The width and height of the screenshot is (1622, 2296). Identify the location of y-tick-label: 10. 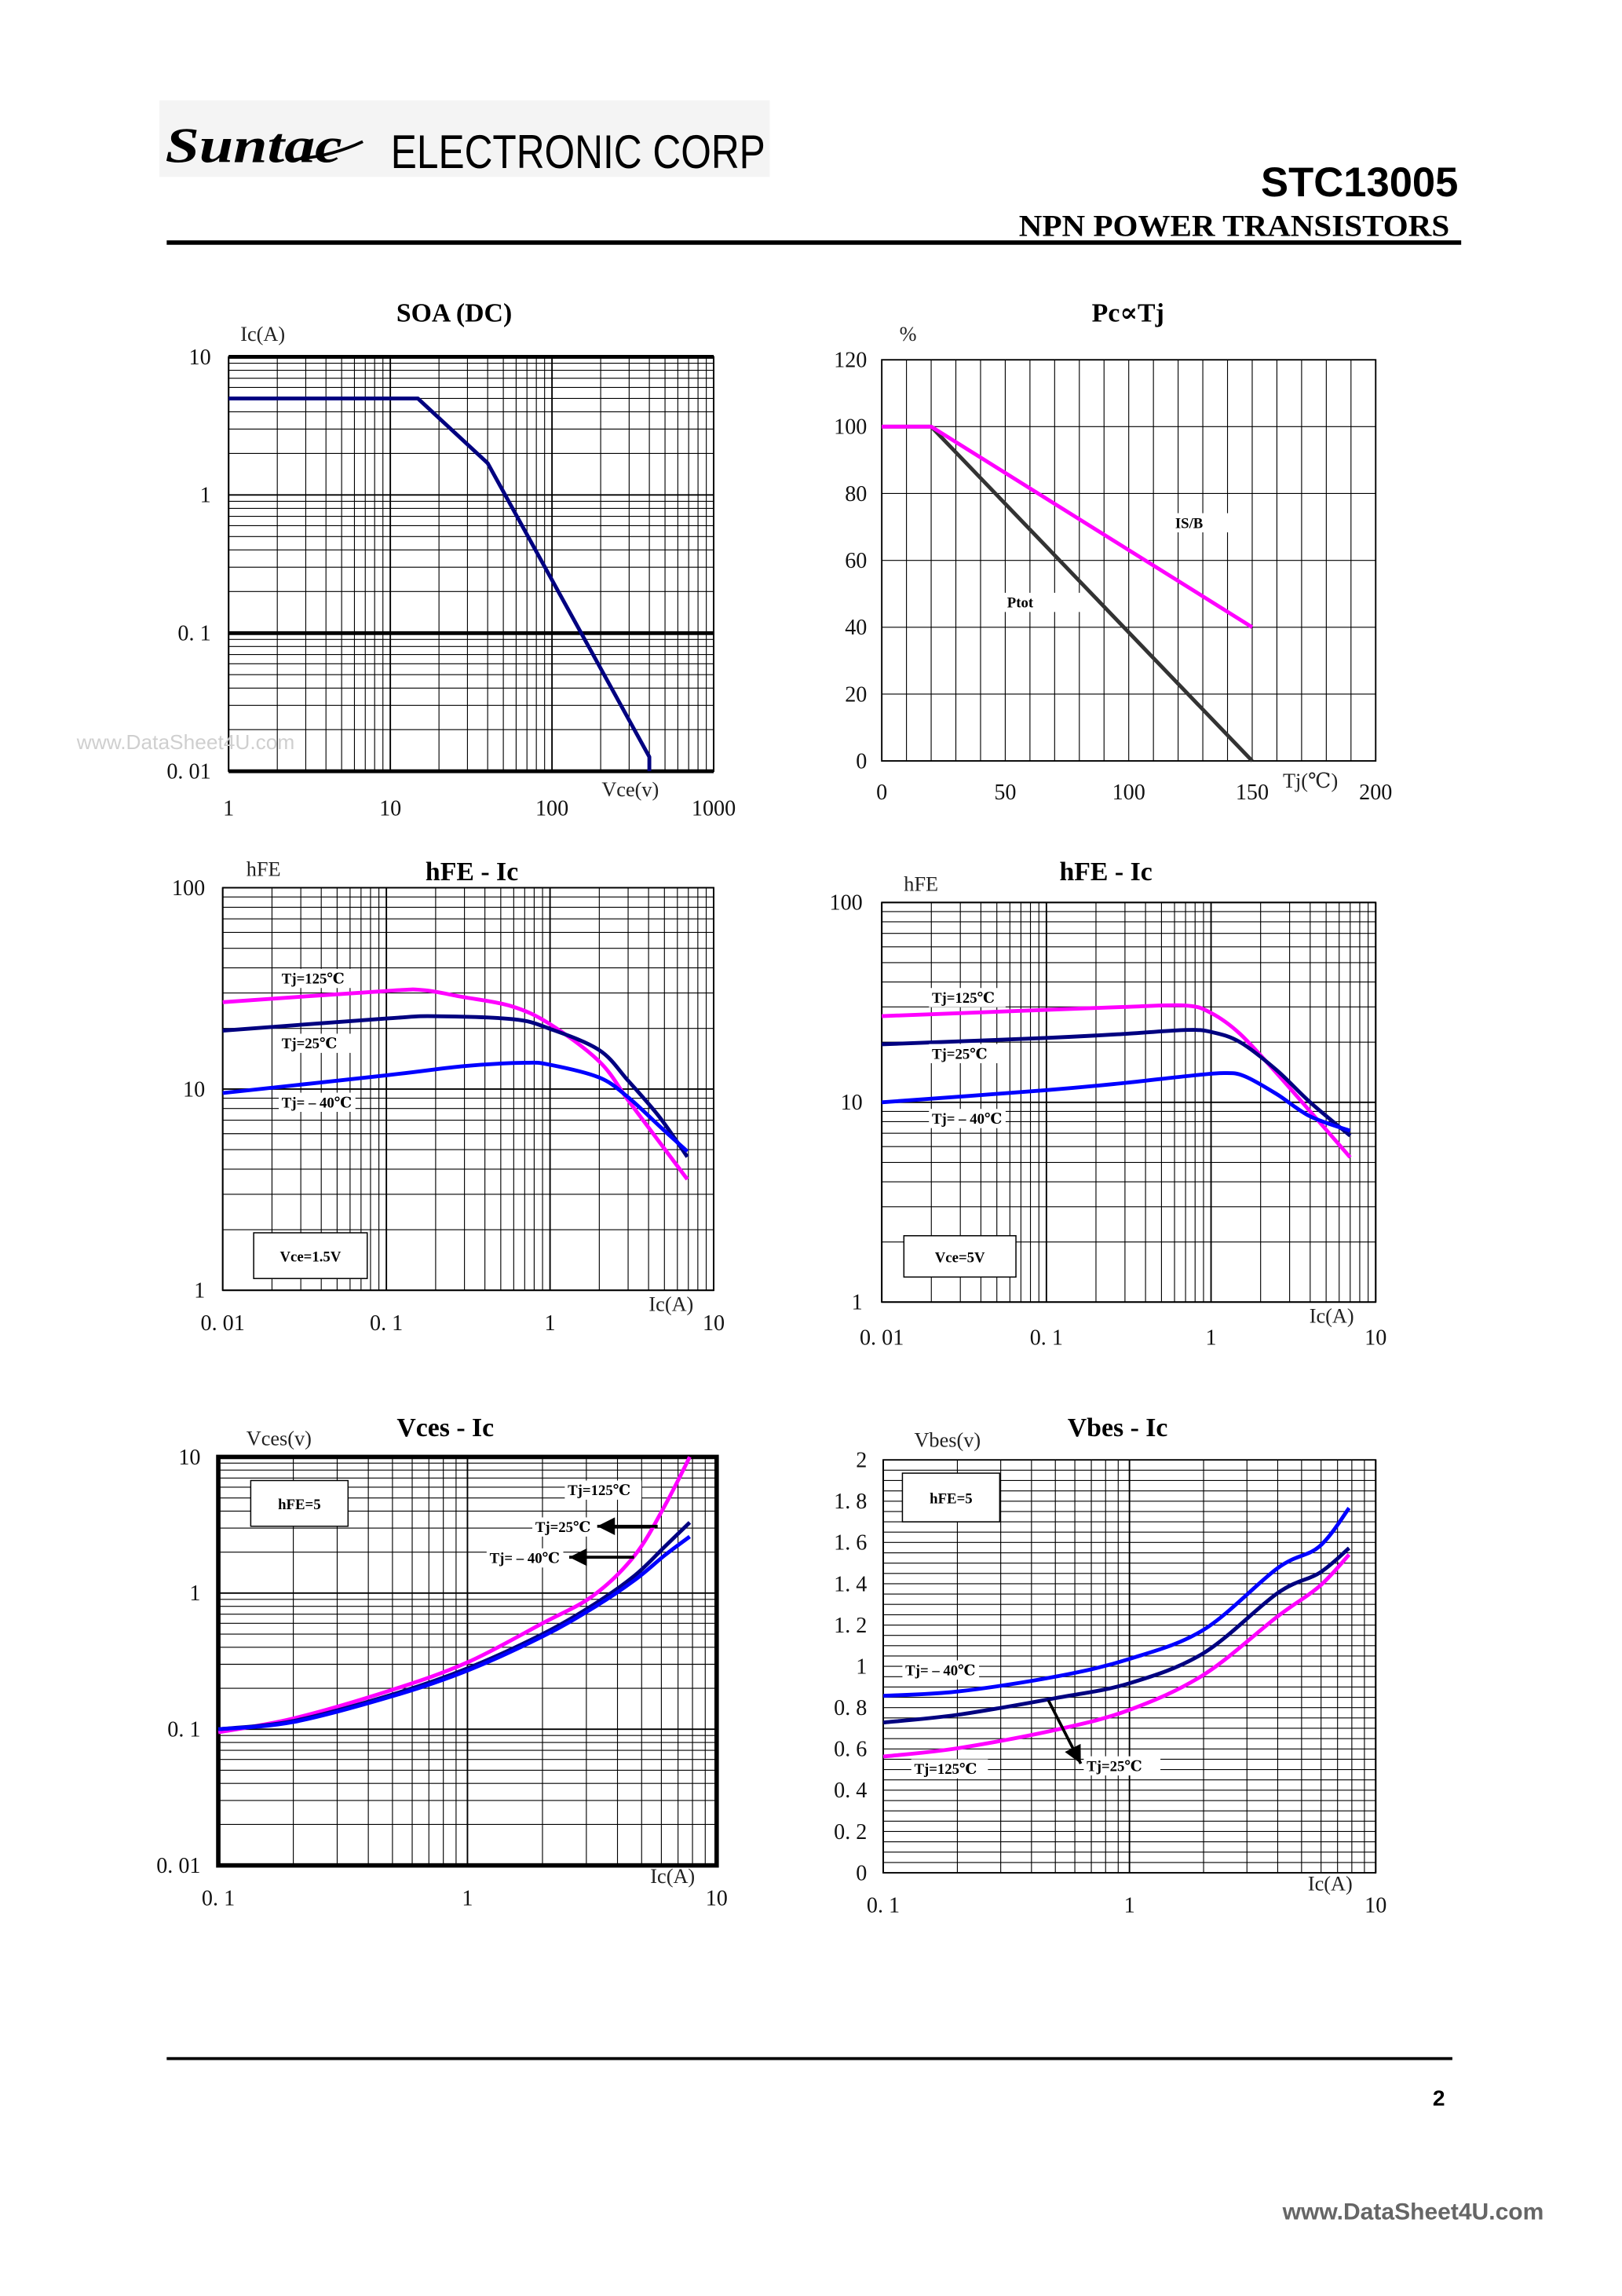
(200, 357).